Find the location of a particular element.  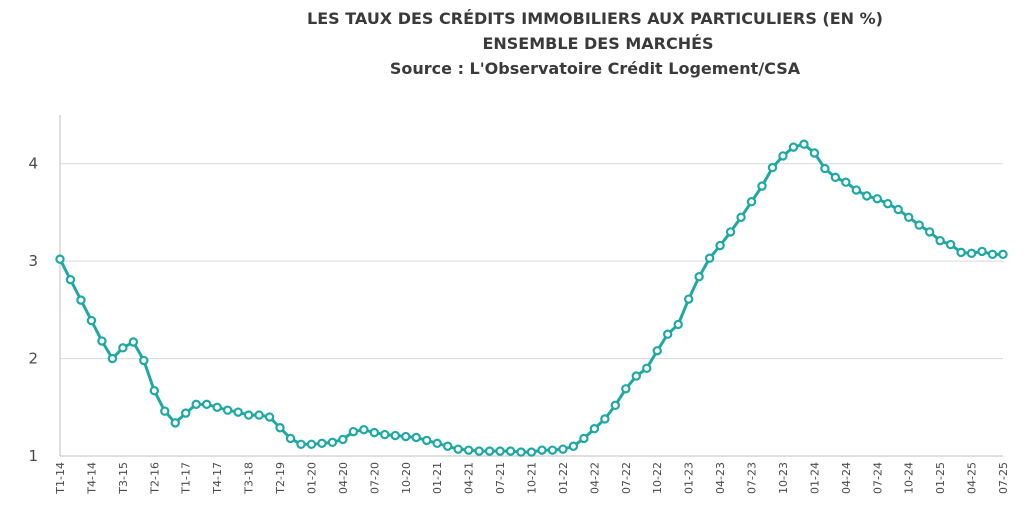

x-tick-label: 04-22 is located at coordinates (594, 478).